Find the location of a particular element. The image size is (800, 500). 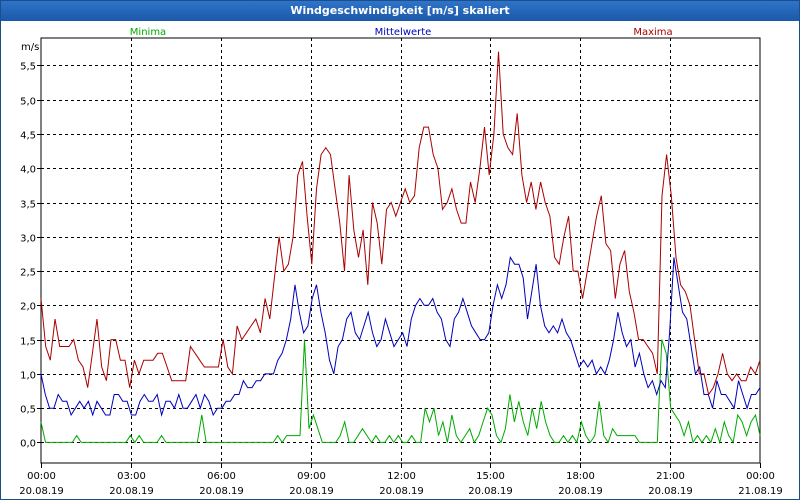

y-tick-label: 3,0 is located at coordinates (28, 239).